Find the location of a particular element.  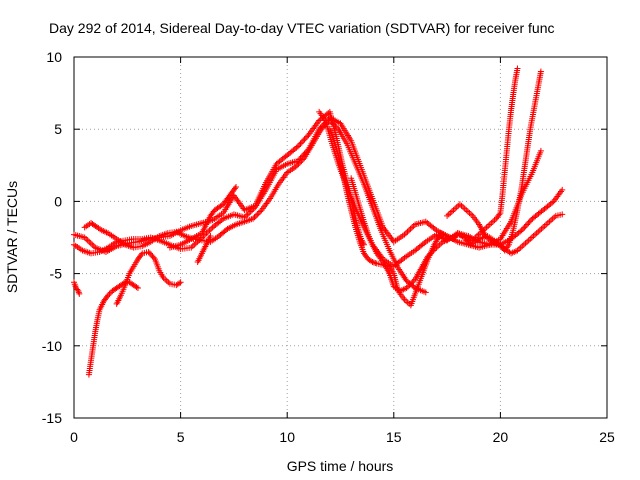

x-axis-label: GPS time / hours is located at coordinates (340, 466).